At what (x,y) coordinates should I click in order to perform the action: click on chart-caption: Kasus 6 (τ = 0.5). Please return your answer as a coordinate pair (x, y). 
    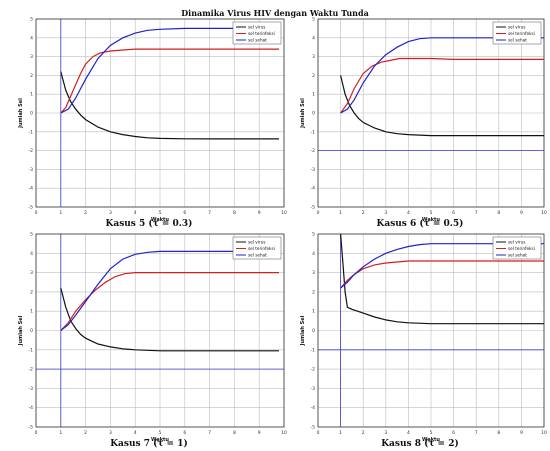
    Looking at the image, I should click on (420, 224).